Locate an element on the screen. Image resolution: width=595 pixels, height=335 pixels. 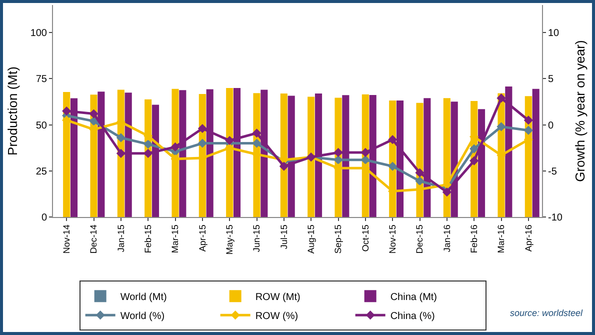
x-tick-label: Nov-15 is located at coordinates (393, 239).